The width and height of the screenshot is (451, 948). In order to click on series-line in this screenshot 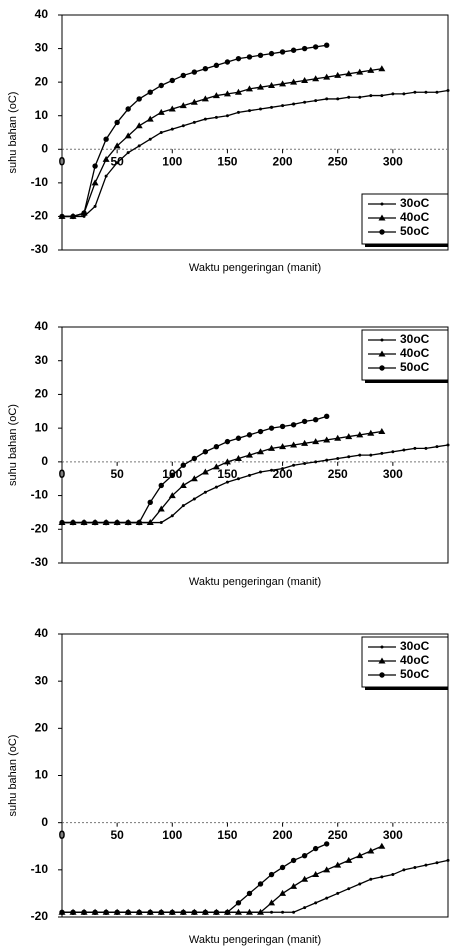, I will do `click(255, 153)`.